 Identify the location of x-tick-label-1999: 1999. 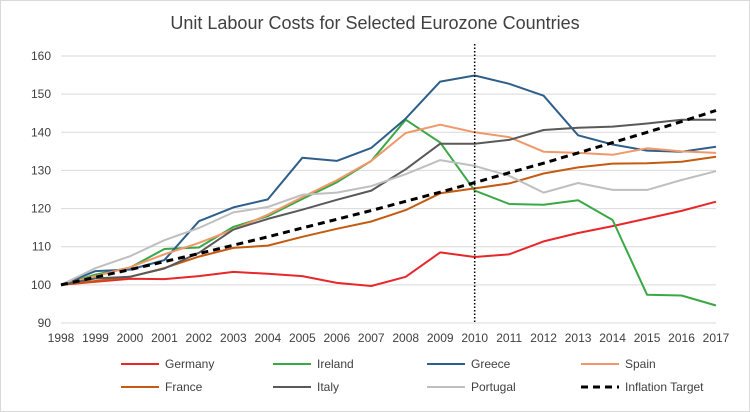
(95, 338).